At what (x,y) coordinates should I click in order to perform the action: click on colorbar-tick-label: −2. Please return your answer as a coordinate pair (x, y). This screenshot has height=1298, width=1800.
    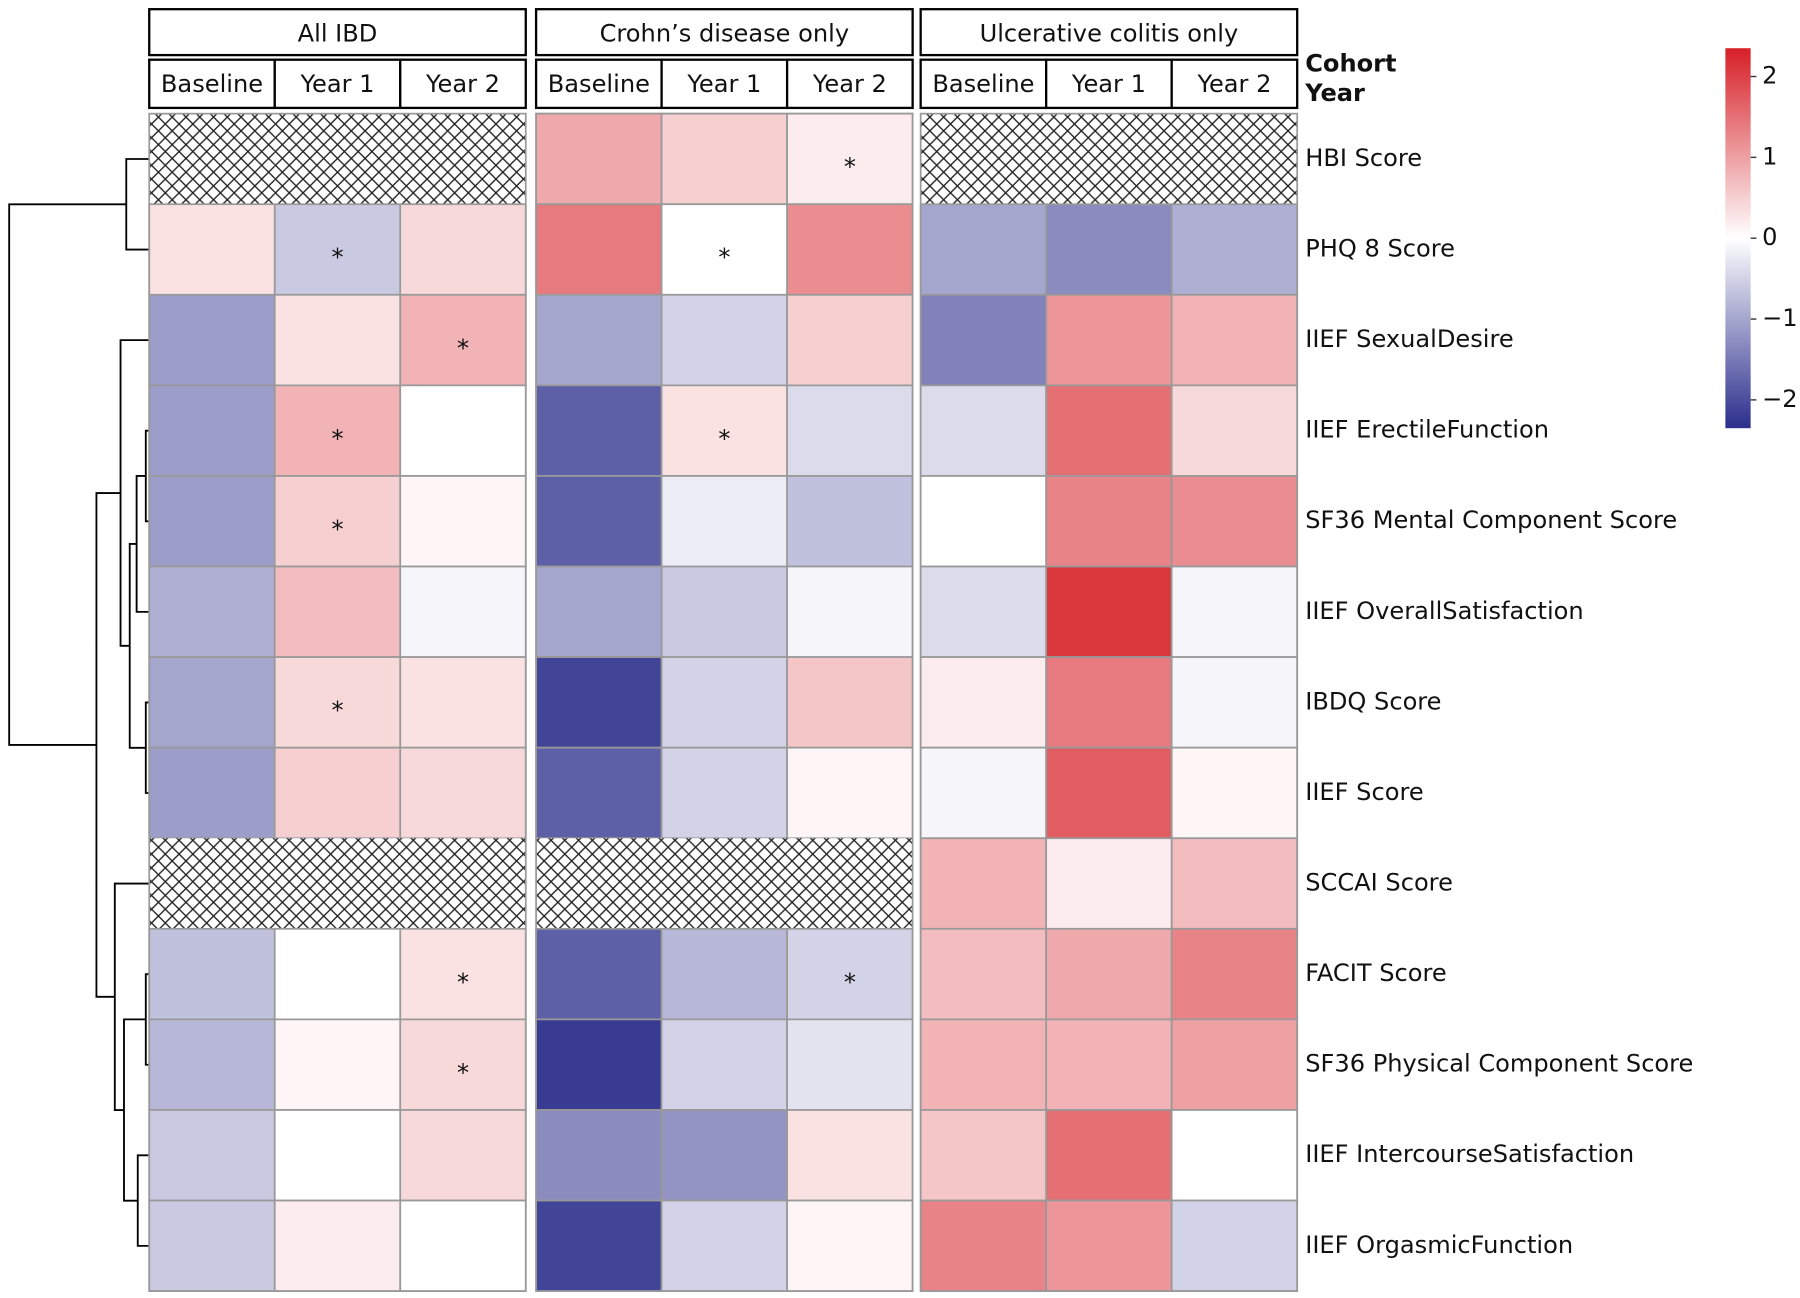
    Looking at the image, I should click on (1780, 399).